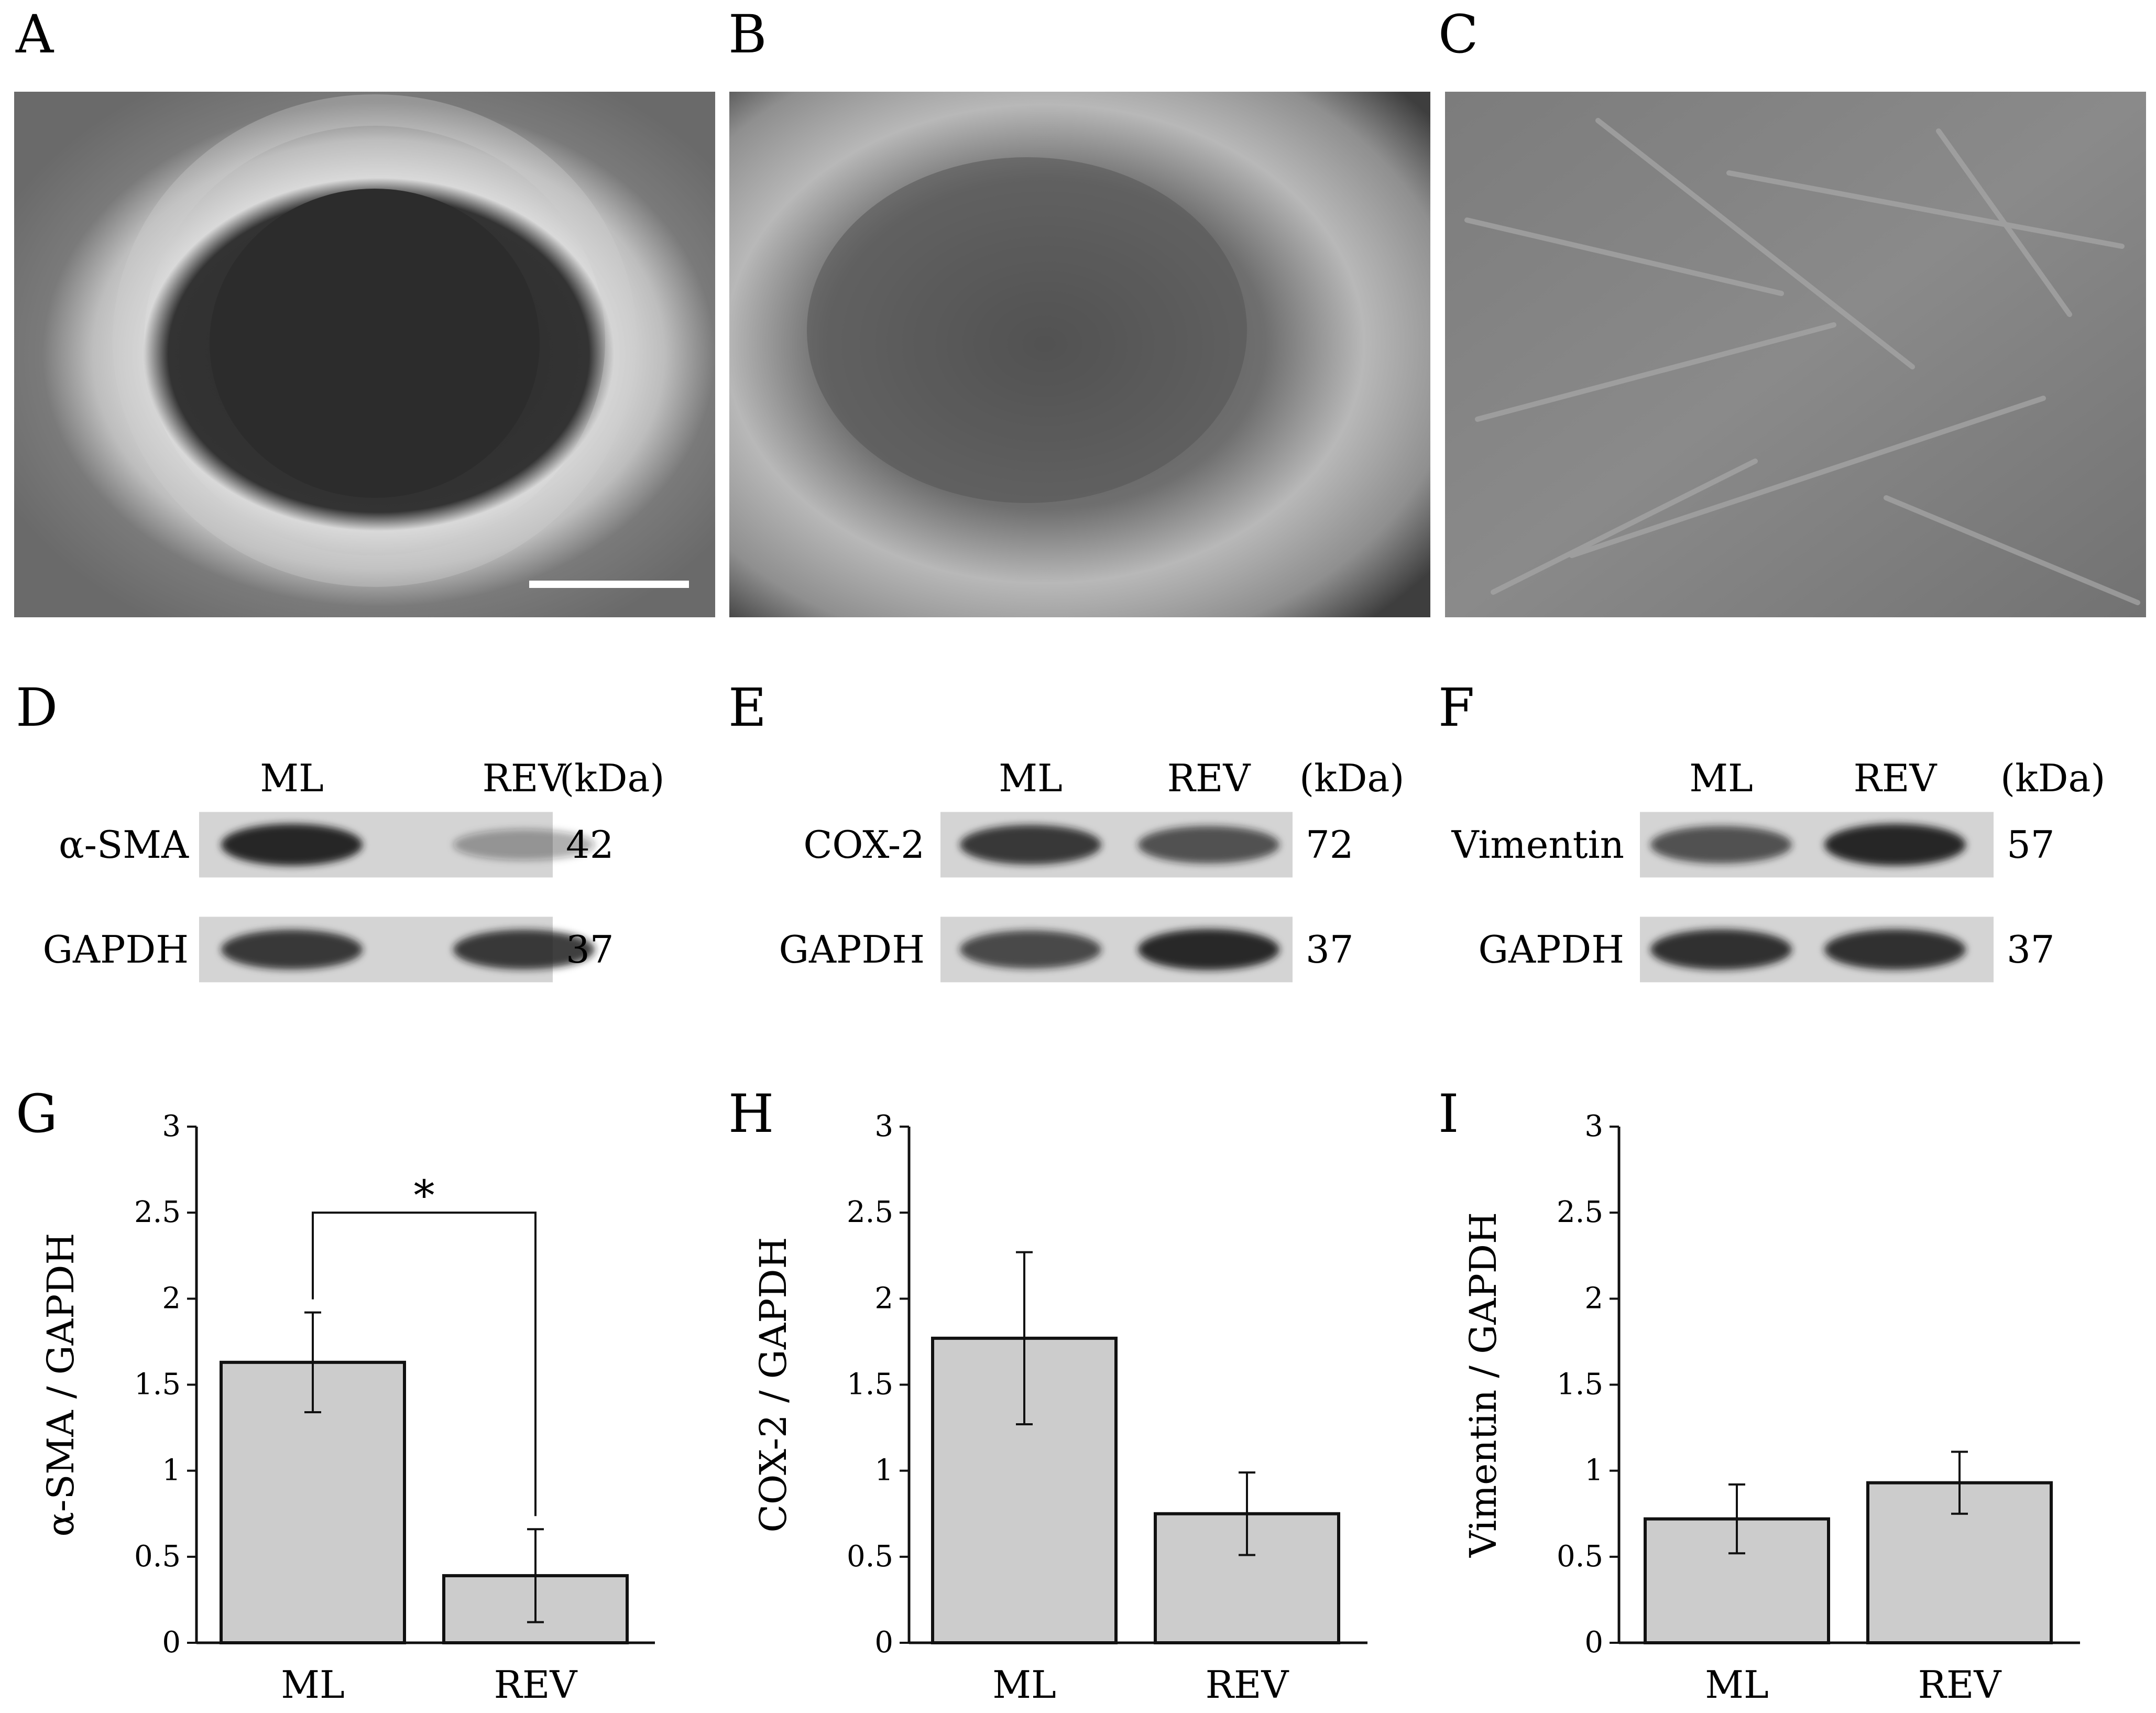 The image size is (2156, 1713). I want to click on micrograph-c-field, so click(1795, 355).